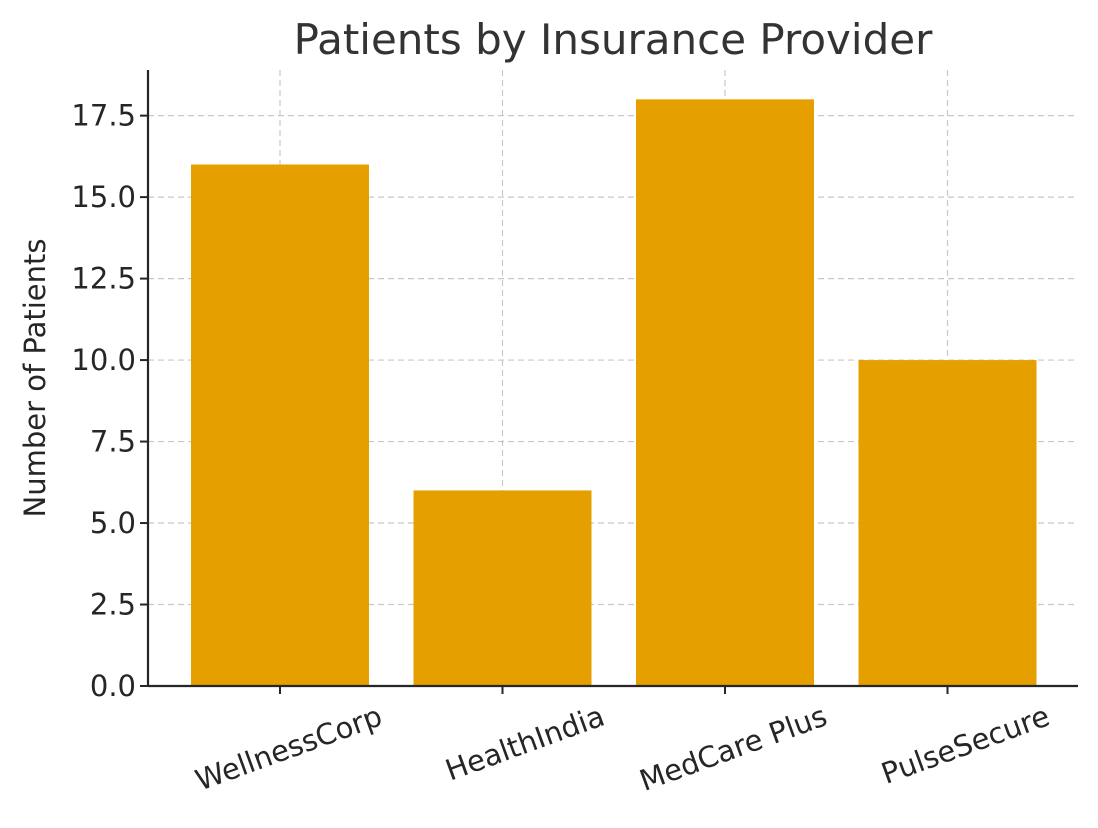 This screenshot has height=828, width=1098. I want to click on bar-pulsesecure, so click(947, 523).